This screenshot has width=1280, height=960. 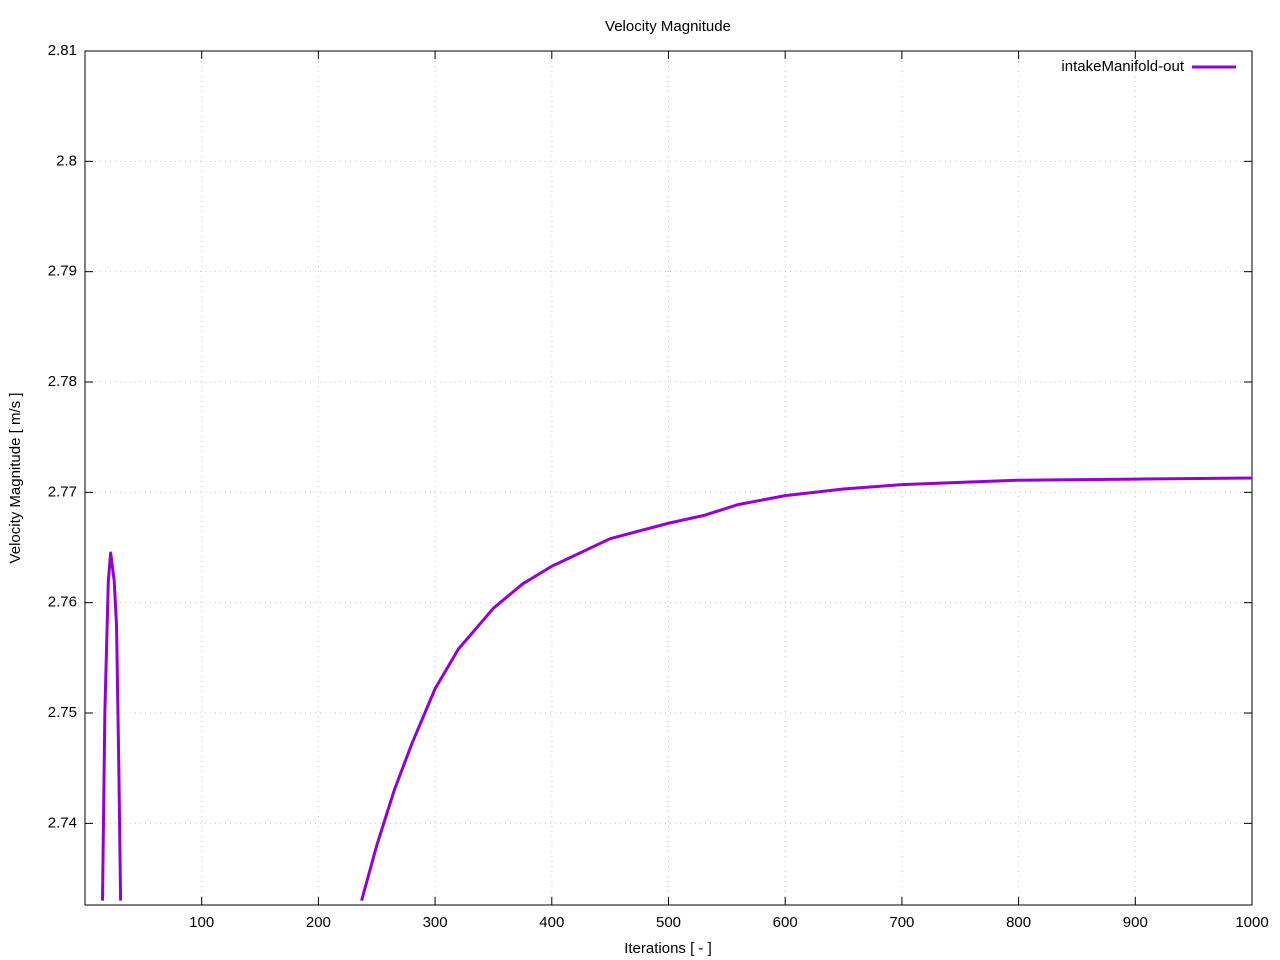 What do you see at coordinates (785, 922) in the screenshot?
I see `x-tick-label: 600` at bounding box center [785, 922].